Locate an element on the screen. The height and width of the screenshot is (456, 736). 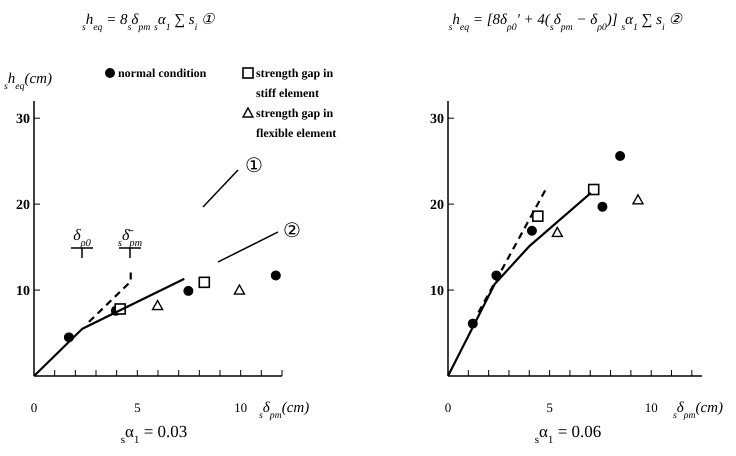
y-axis-title: $_{s}$h$_{eq}$(cm) is located at coordinates (28, 81).